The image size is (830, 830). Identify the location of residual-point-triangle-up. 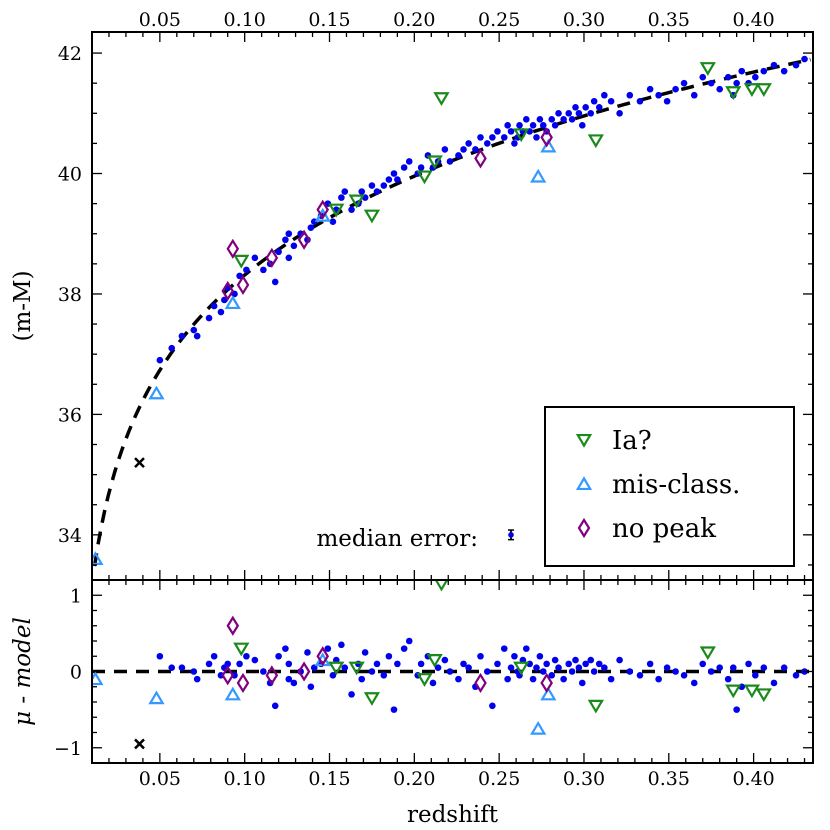
(538, 727).